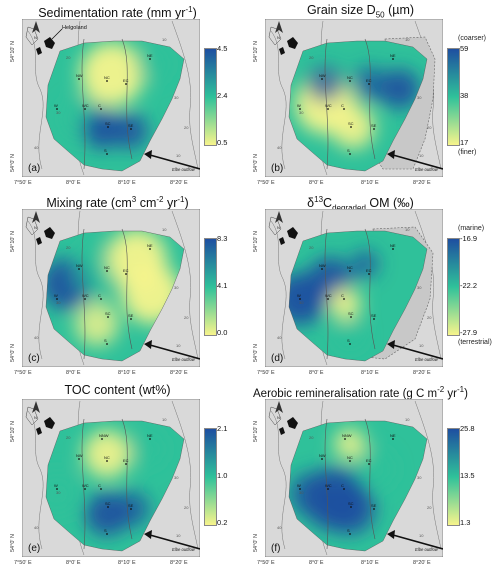  What do you see at coordinates (469, 238) in the screenshot?
I see `colorbar-tick-max: -16.9` at bounding box center [469, 238].